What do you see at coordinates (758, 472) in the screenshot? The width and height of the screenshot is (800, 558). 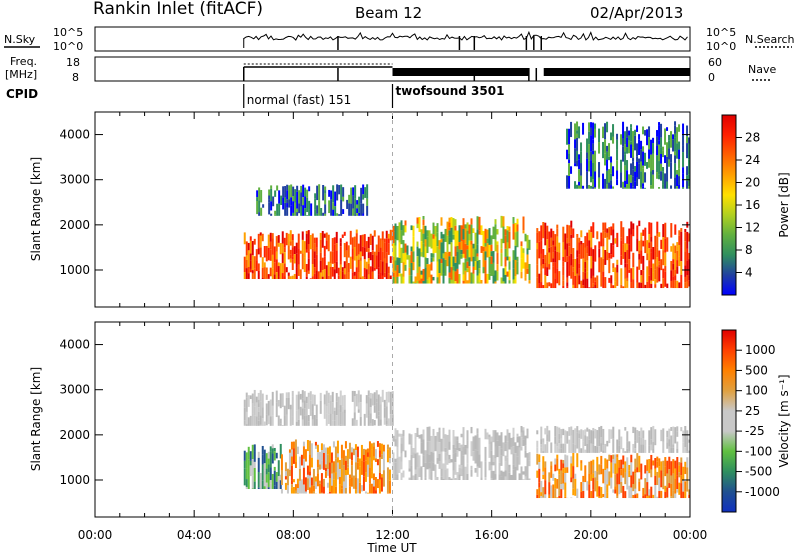 I see `colorbar-tick-label: -500` at bounding box center [758, 472].